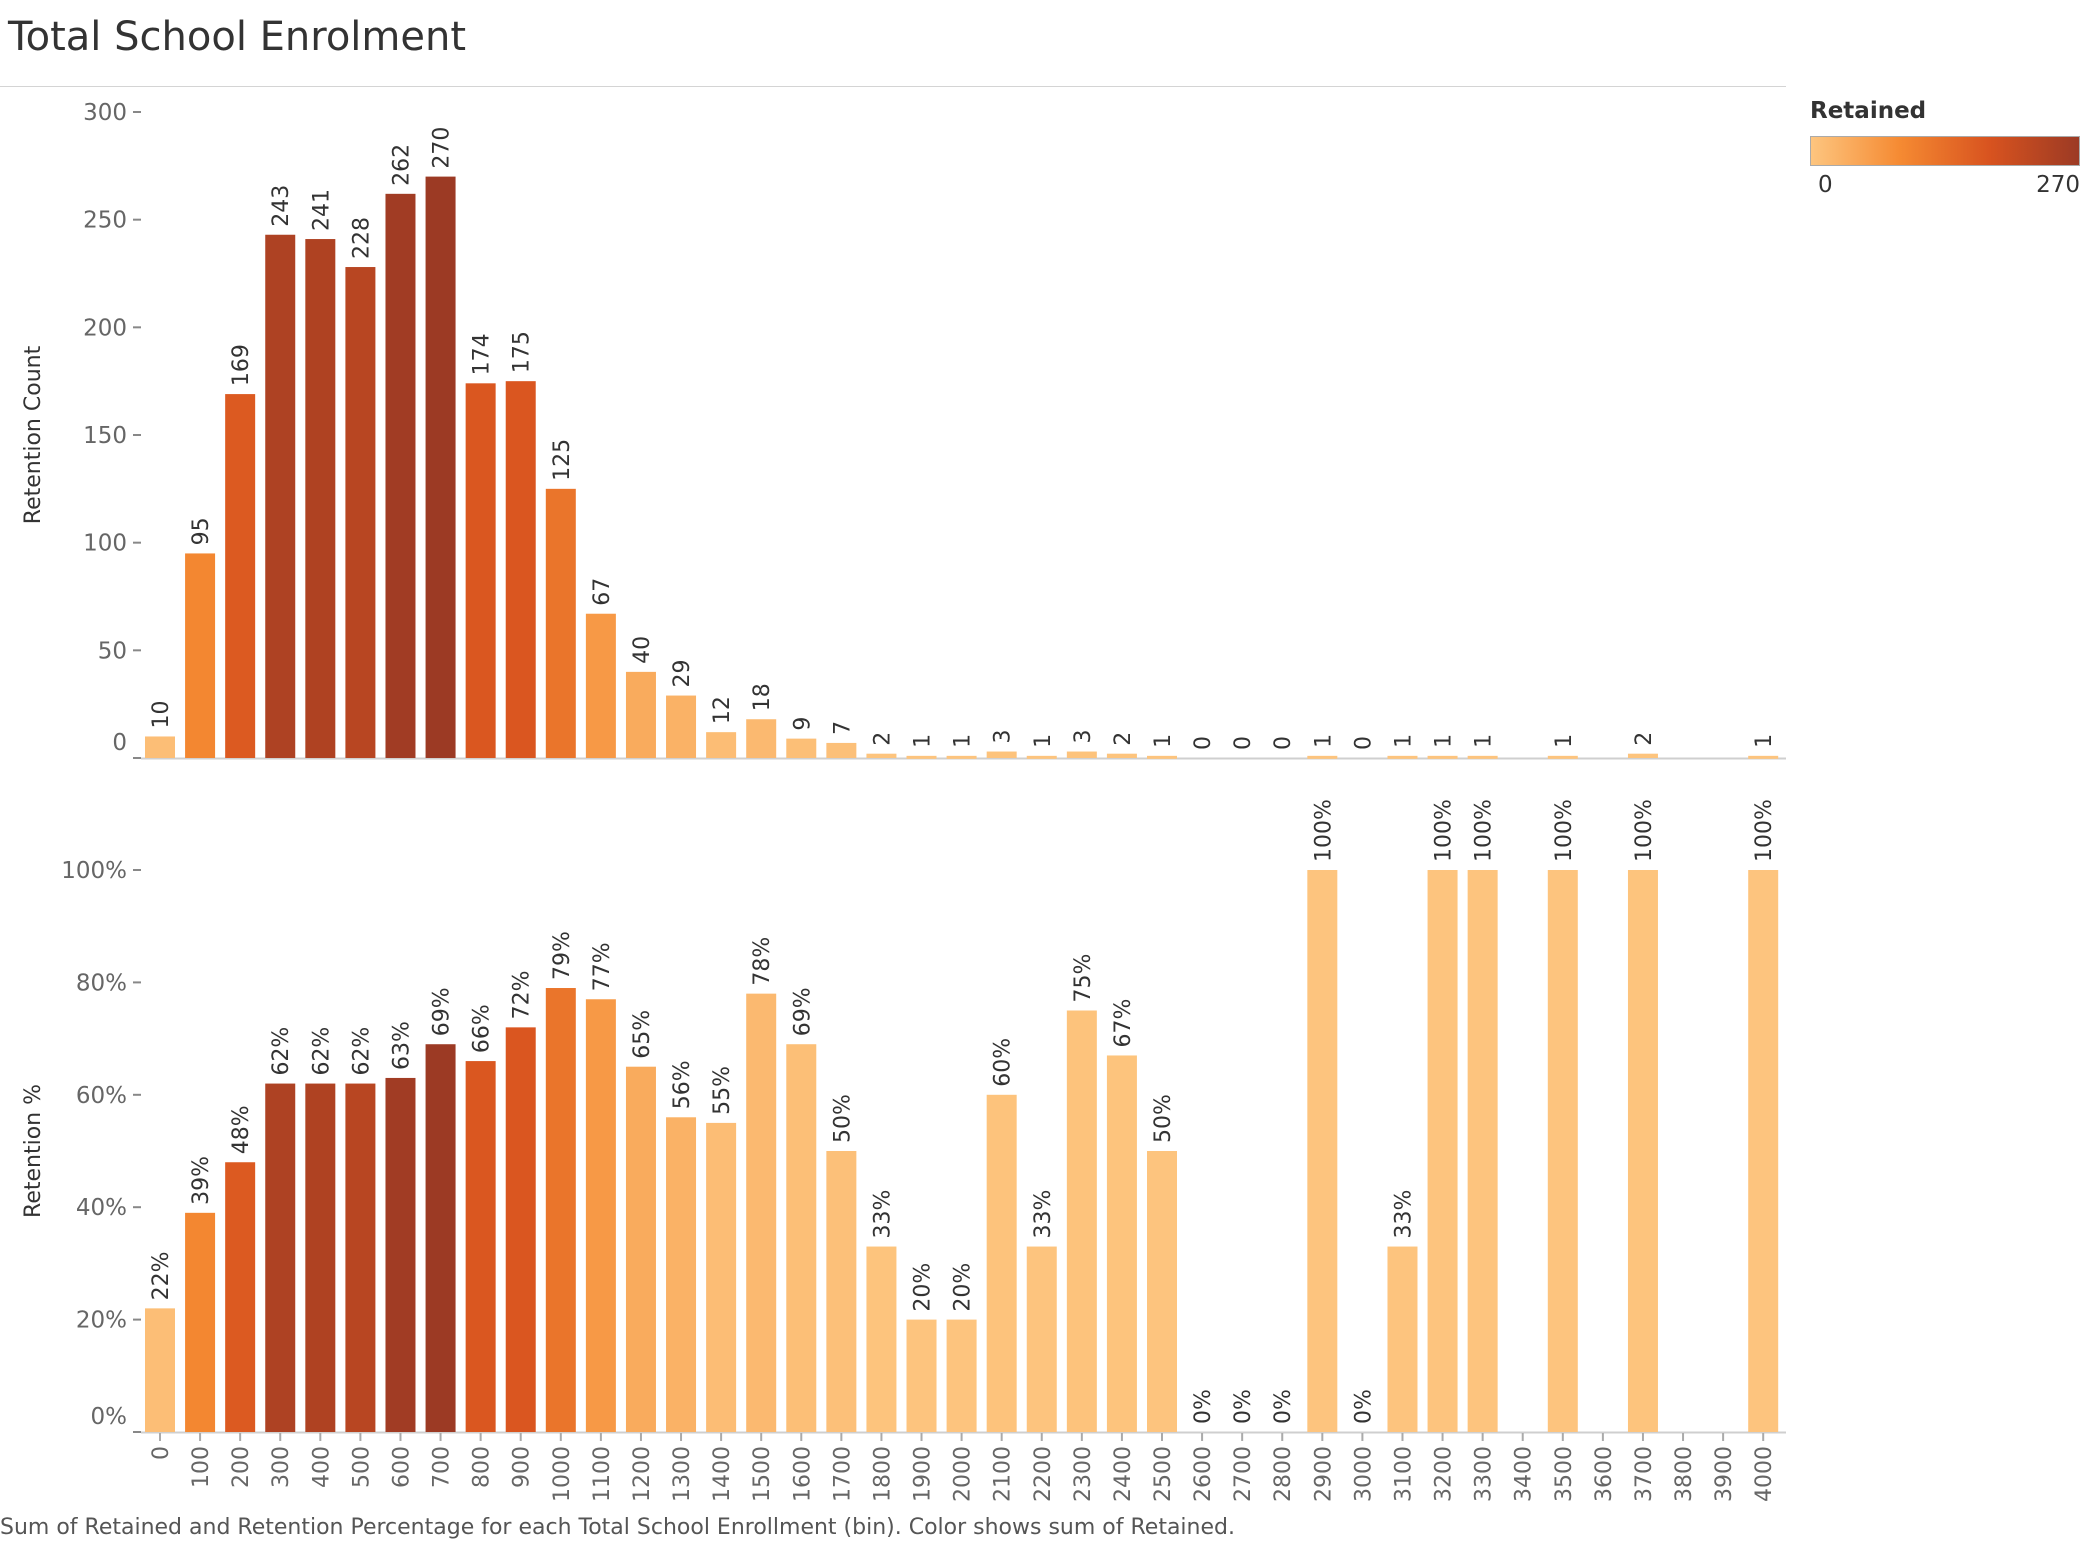  Describe the element at coordinates (321, 1051) in the screenshot. I see `percent-data-label-400: 62%` at that location.